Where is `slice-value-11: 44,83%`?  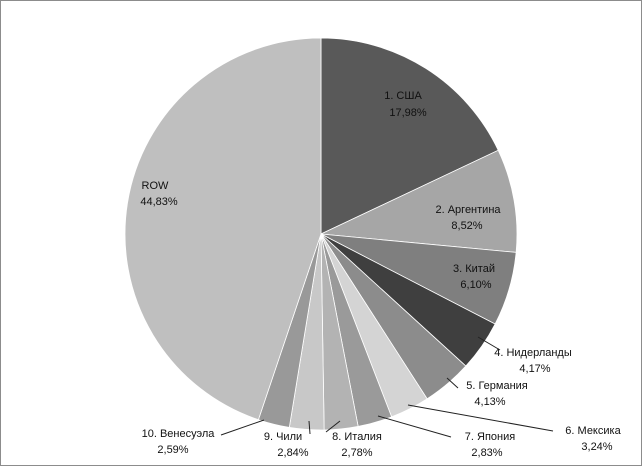 slice-value-11: 44,83% is located at coordinates (159, 202).